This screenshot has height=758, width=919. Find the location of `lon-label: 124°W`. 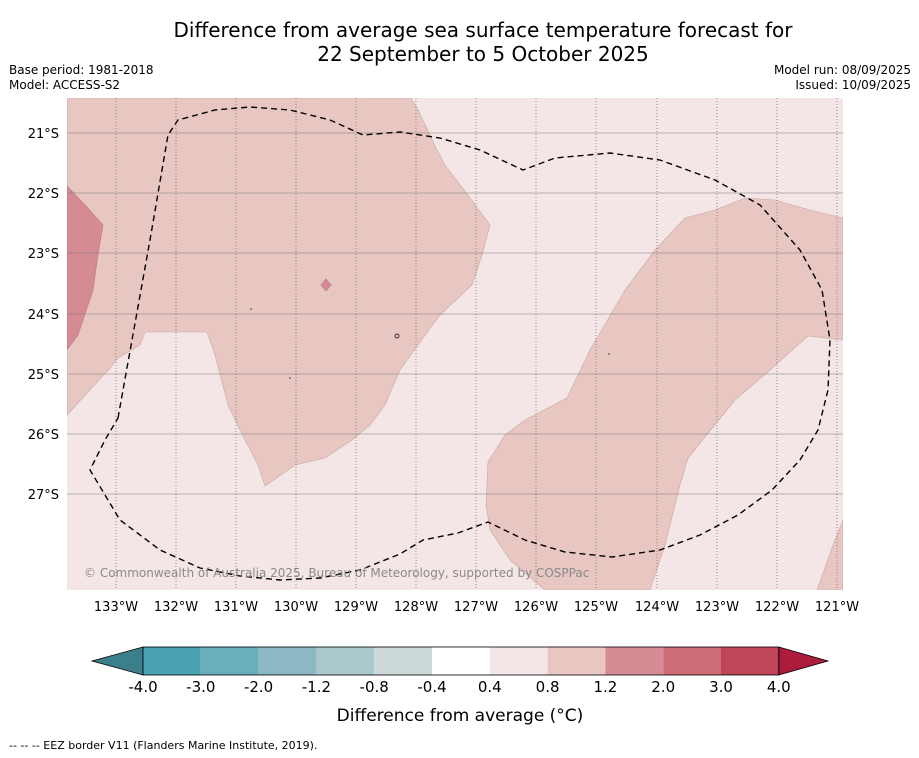

lon-label: 124°W is located at coordinates (657, 607).